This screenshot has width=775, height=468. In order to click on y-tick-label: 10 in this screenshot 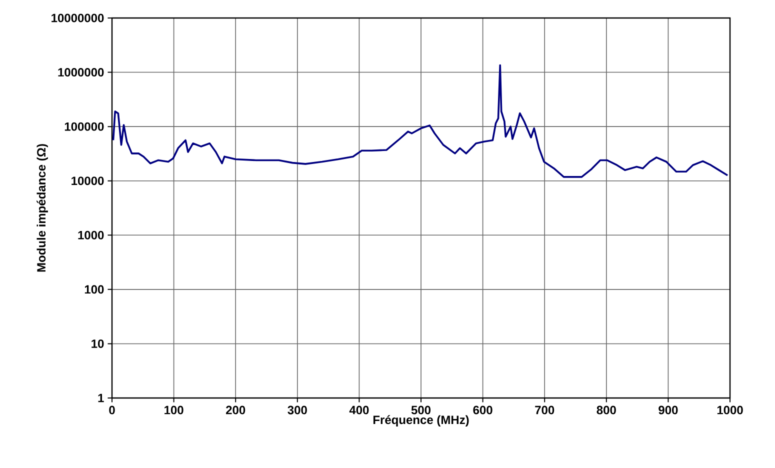, I will do `click(98, 343)`.